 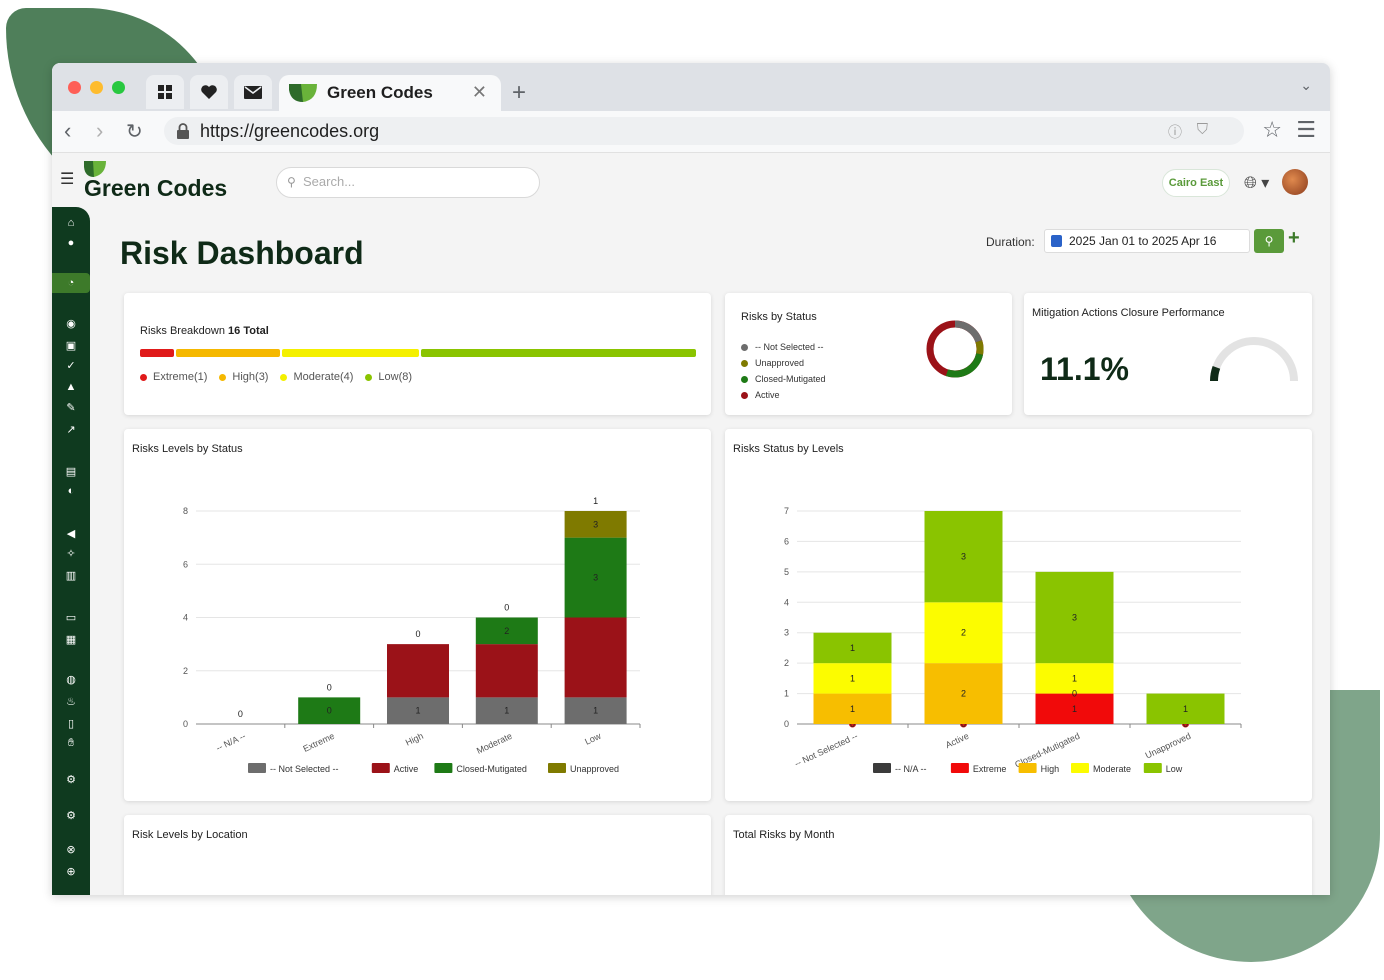 I want to click on legend-label: Moderate, so click(x=1112, y=769).